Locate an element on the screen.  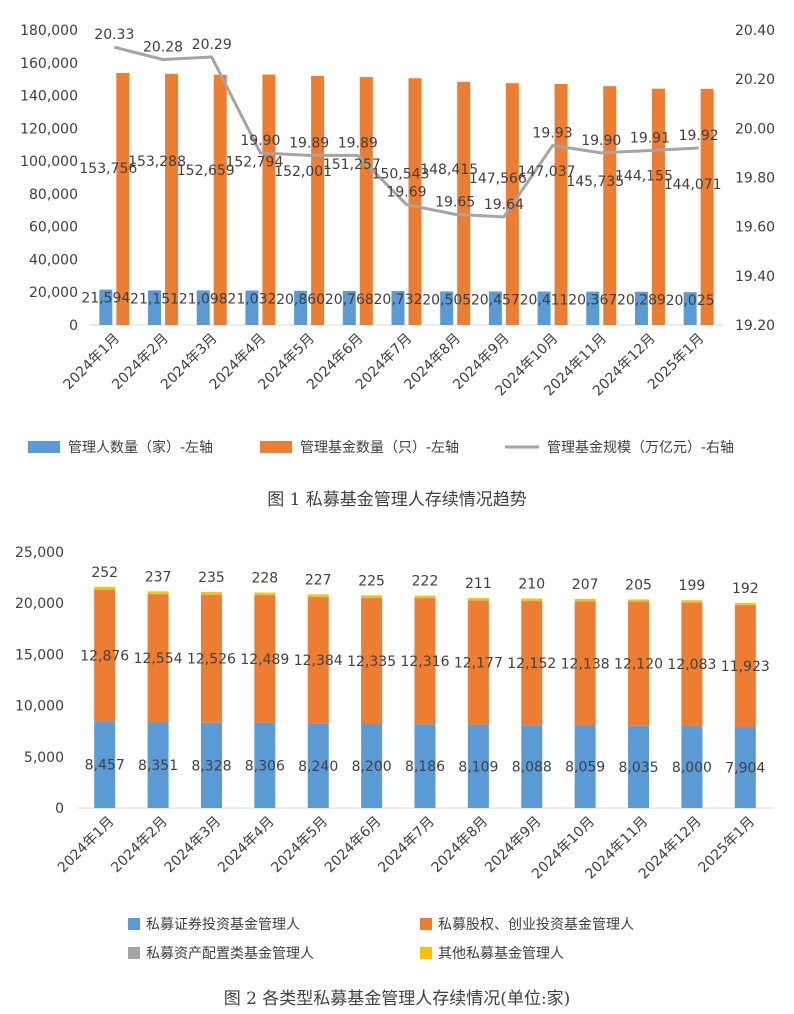
data-label-other: 222 is located at coordinates (425, 582).